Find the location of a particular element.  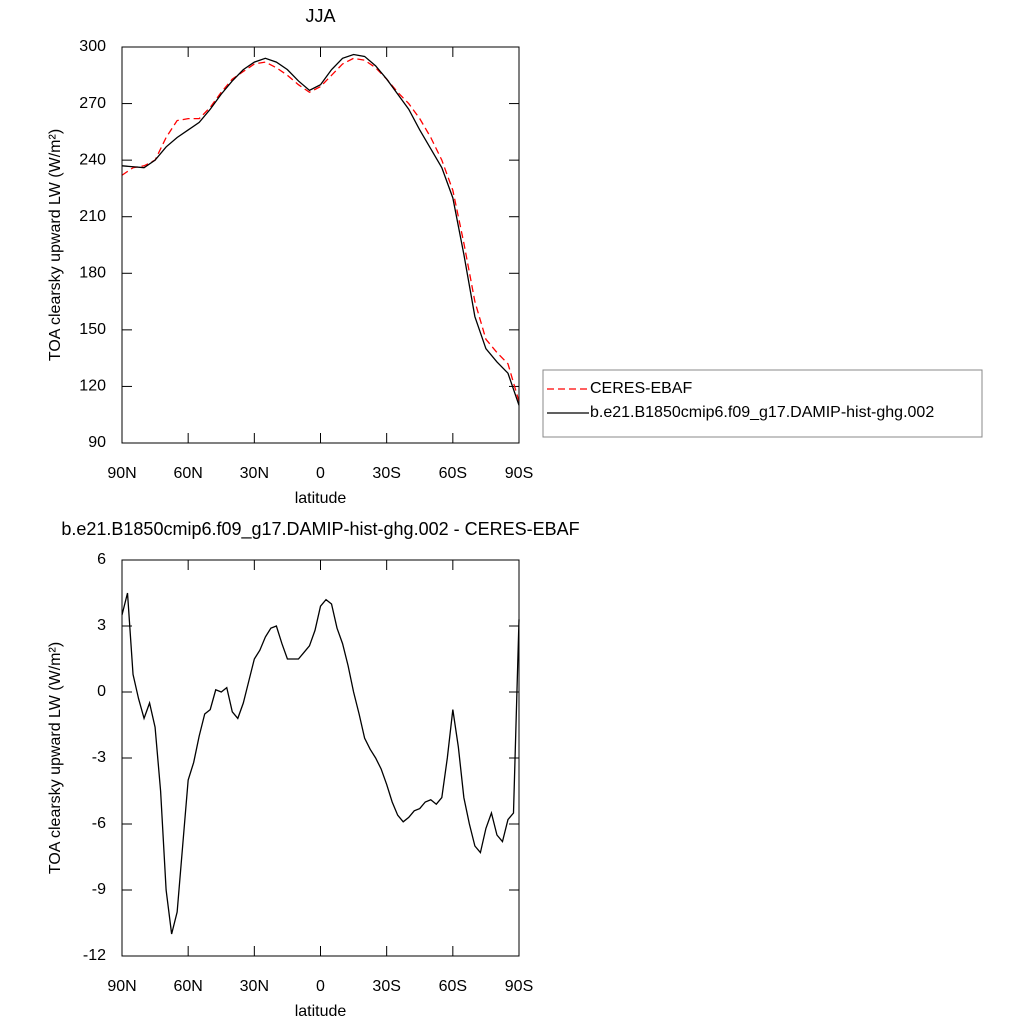

y-tick-label: 3 is located at coordinates (101, 625).